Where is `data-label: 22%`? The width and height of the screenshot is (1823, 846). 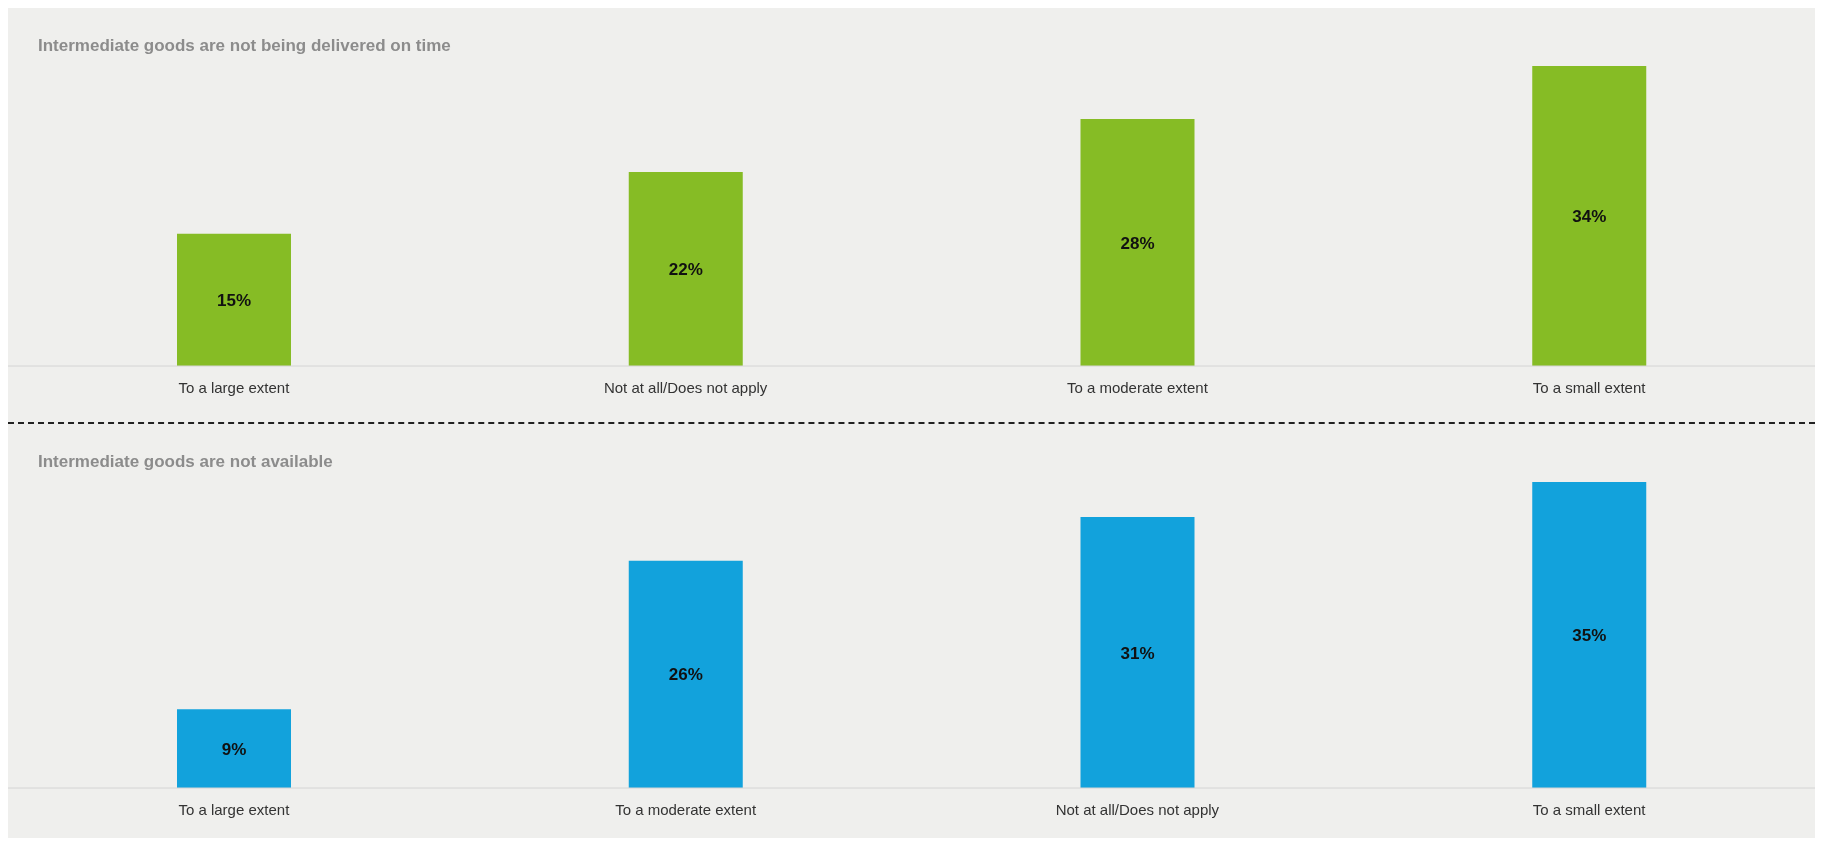
data-label: 22% is located at coordinates (685, 269).